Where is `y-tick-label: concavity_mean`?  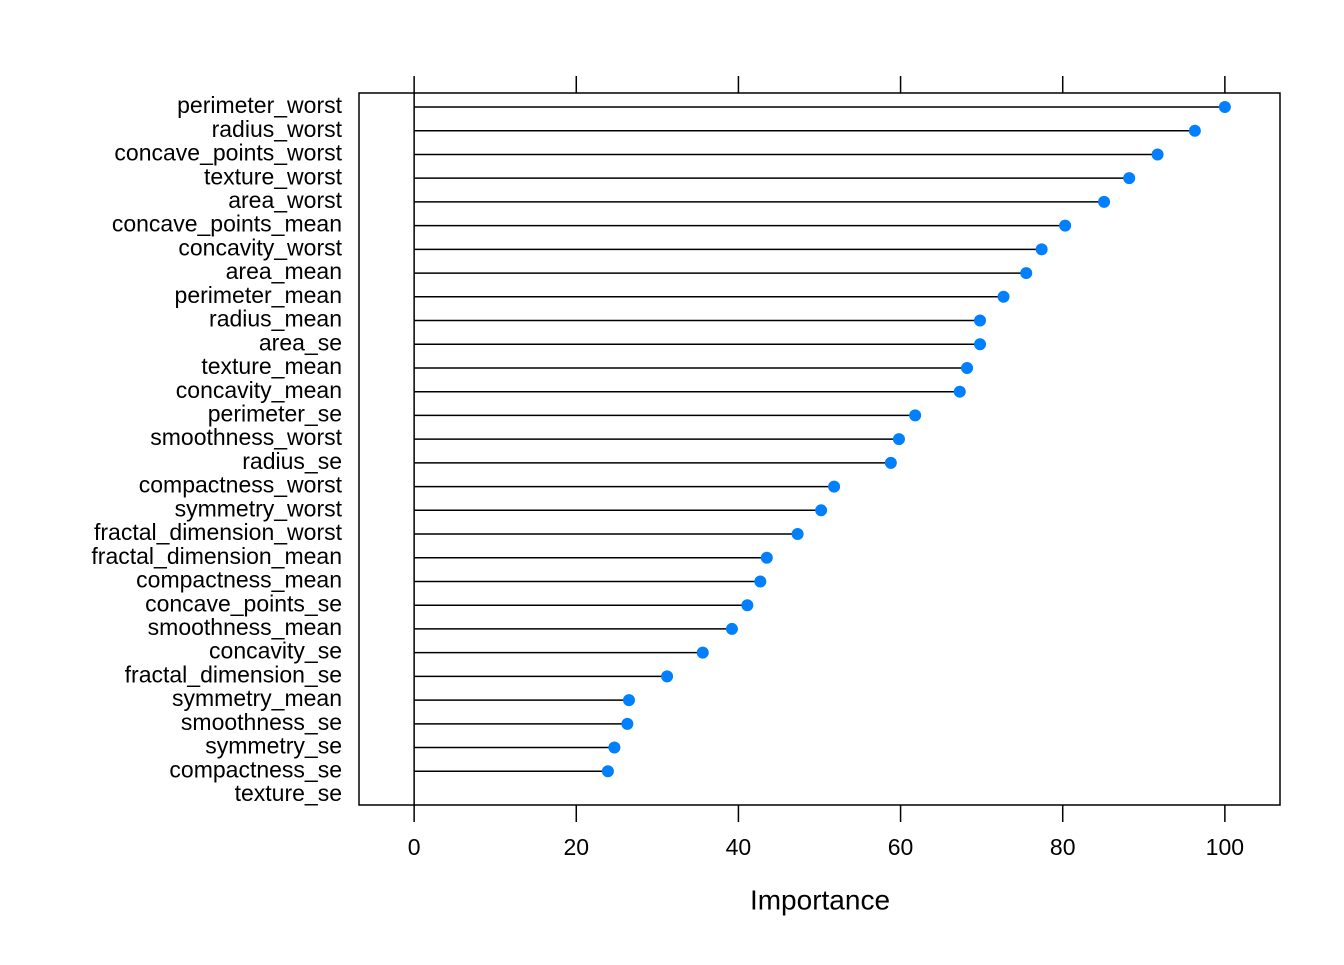 y-tick-label: concavity_mean is located at coordinates (259, 390).